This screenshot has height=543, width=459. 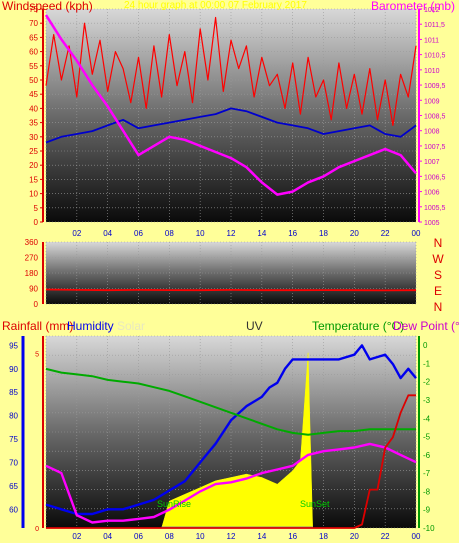 I want to click on barometer-tick-label: 1011,5, so click(x=434, y=25).